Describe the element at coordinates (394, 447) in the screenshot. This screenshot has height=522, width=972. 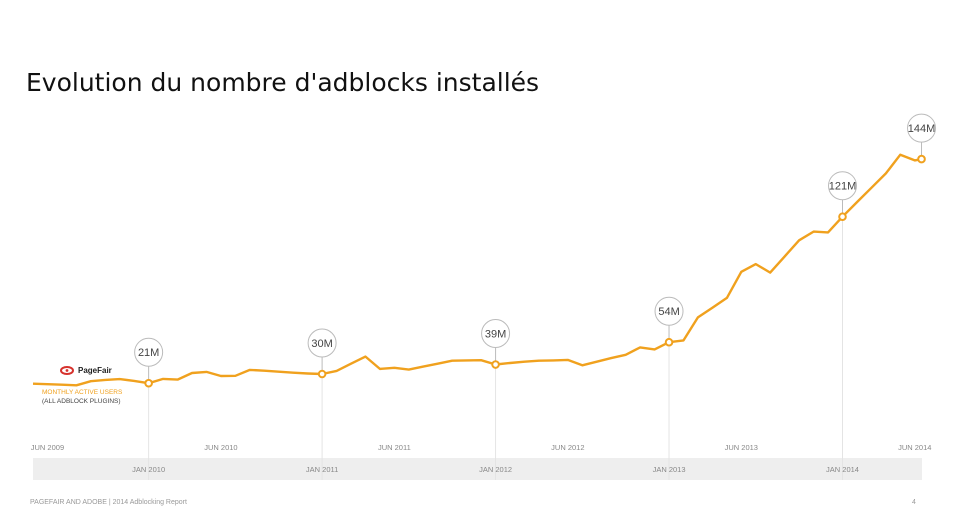
I see `x-tick-label: JUN 2011` at that location.